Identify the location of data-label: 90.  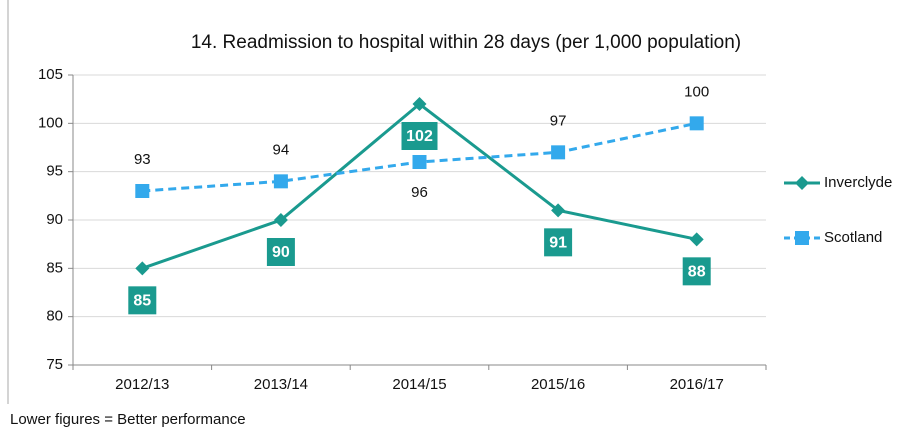
(281, 252).